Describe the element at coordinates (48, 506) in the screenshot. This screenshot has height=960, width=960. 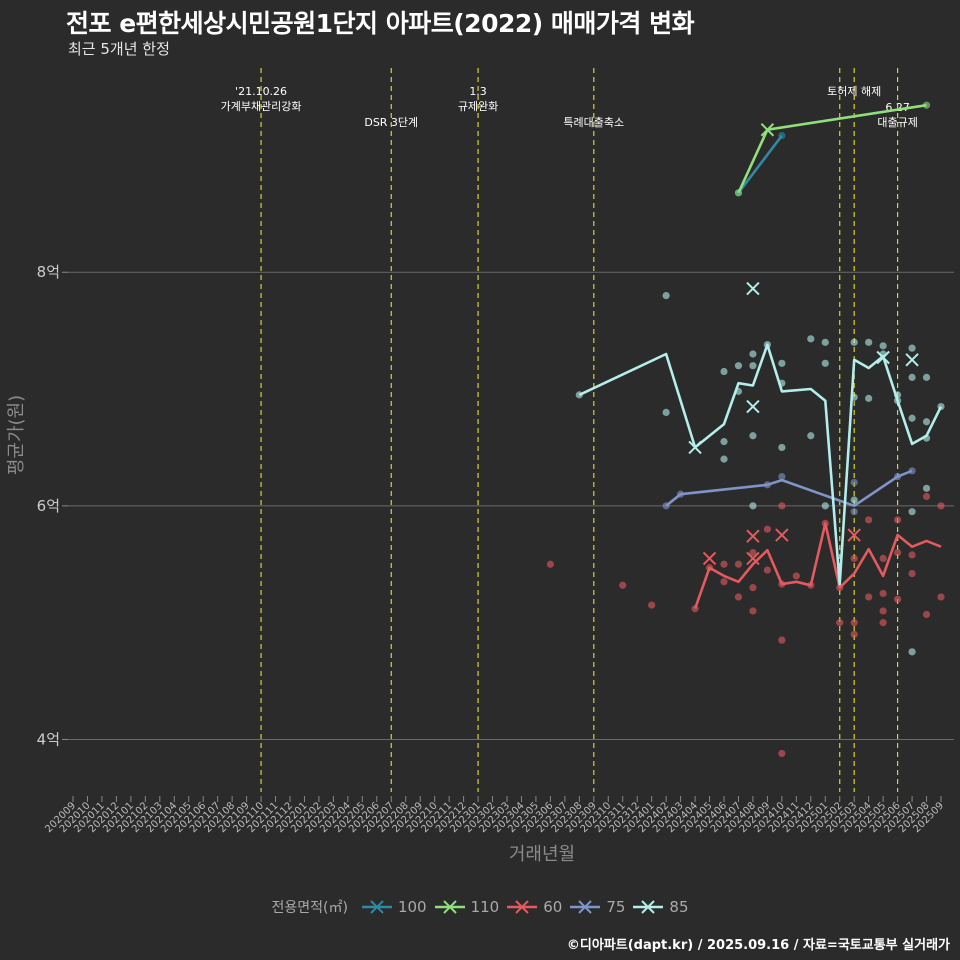
I see `y-tick-label: 6억` at that location.